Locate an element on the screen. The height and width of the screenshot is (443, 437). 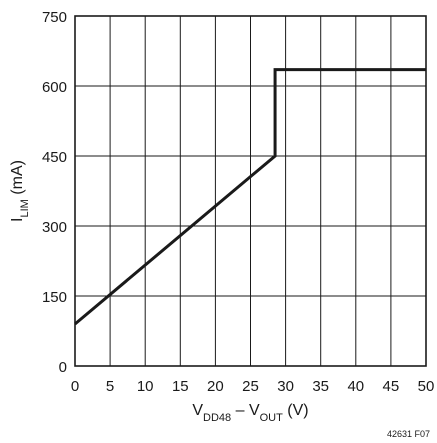
x-tick-label-20: 20 is located at coordinates (215, 386).